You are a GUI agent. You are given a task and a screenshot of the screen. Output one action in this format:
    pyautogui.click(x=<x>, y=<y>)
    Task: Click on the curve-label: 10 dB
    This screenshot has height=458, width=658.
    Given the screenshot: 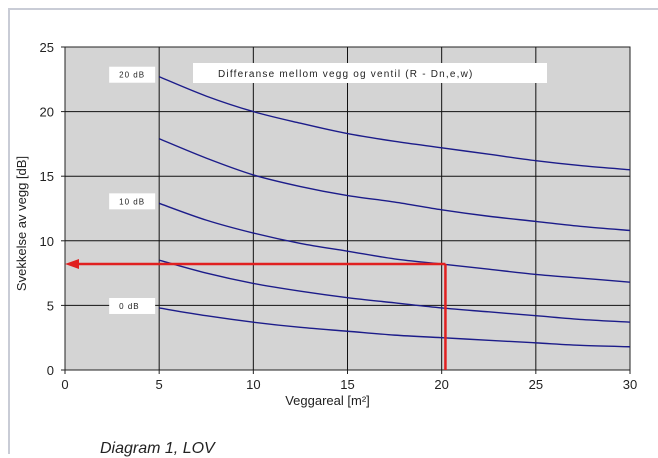 What is the action you would take?
    pyautogui.click(x=132, y=201)
    